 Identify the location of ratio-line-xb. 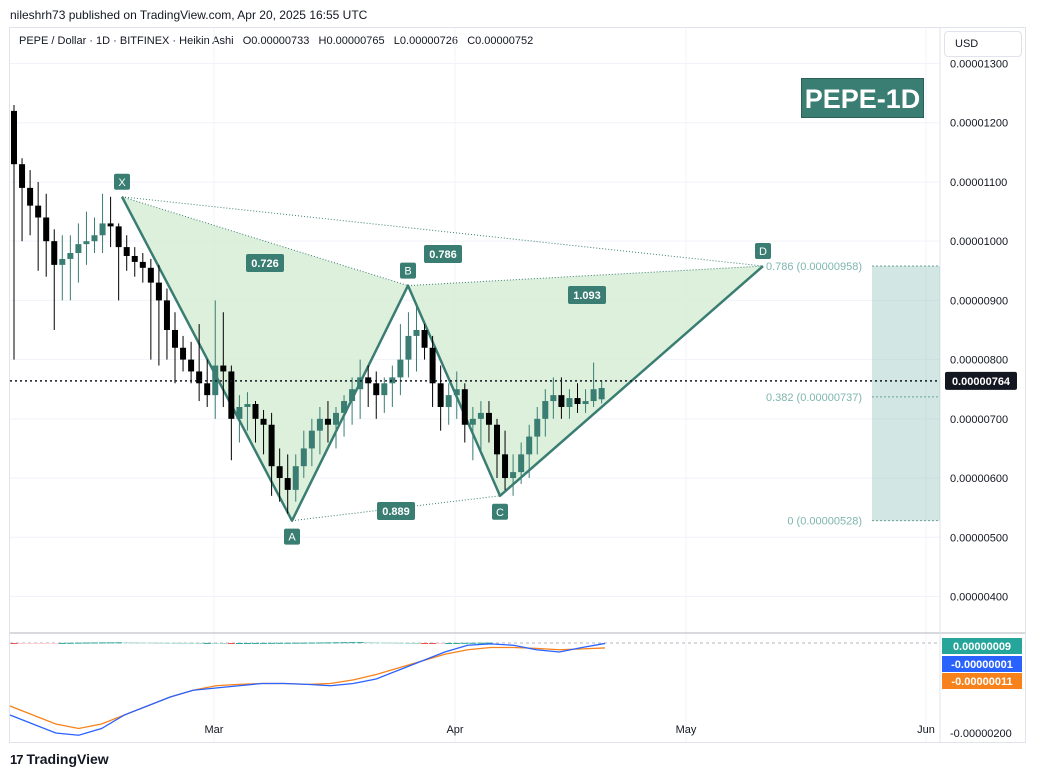
(265, 241).